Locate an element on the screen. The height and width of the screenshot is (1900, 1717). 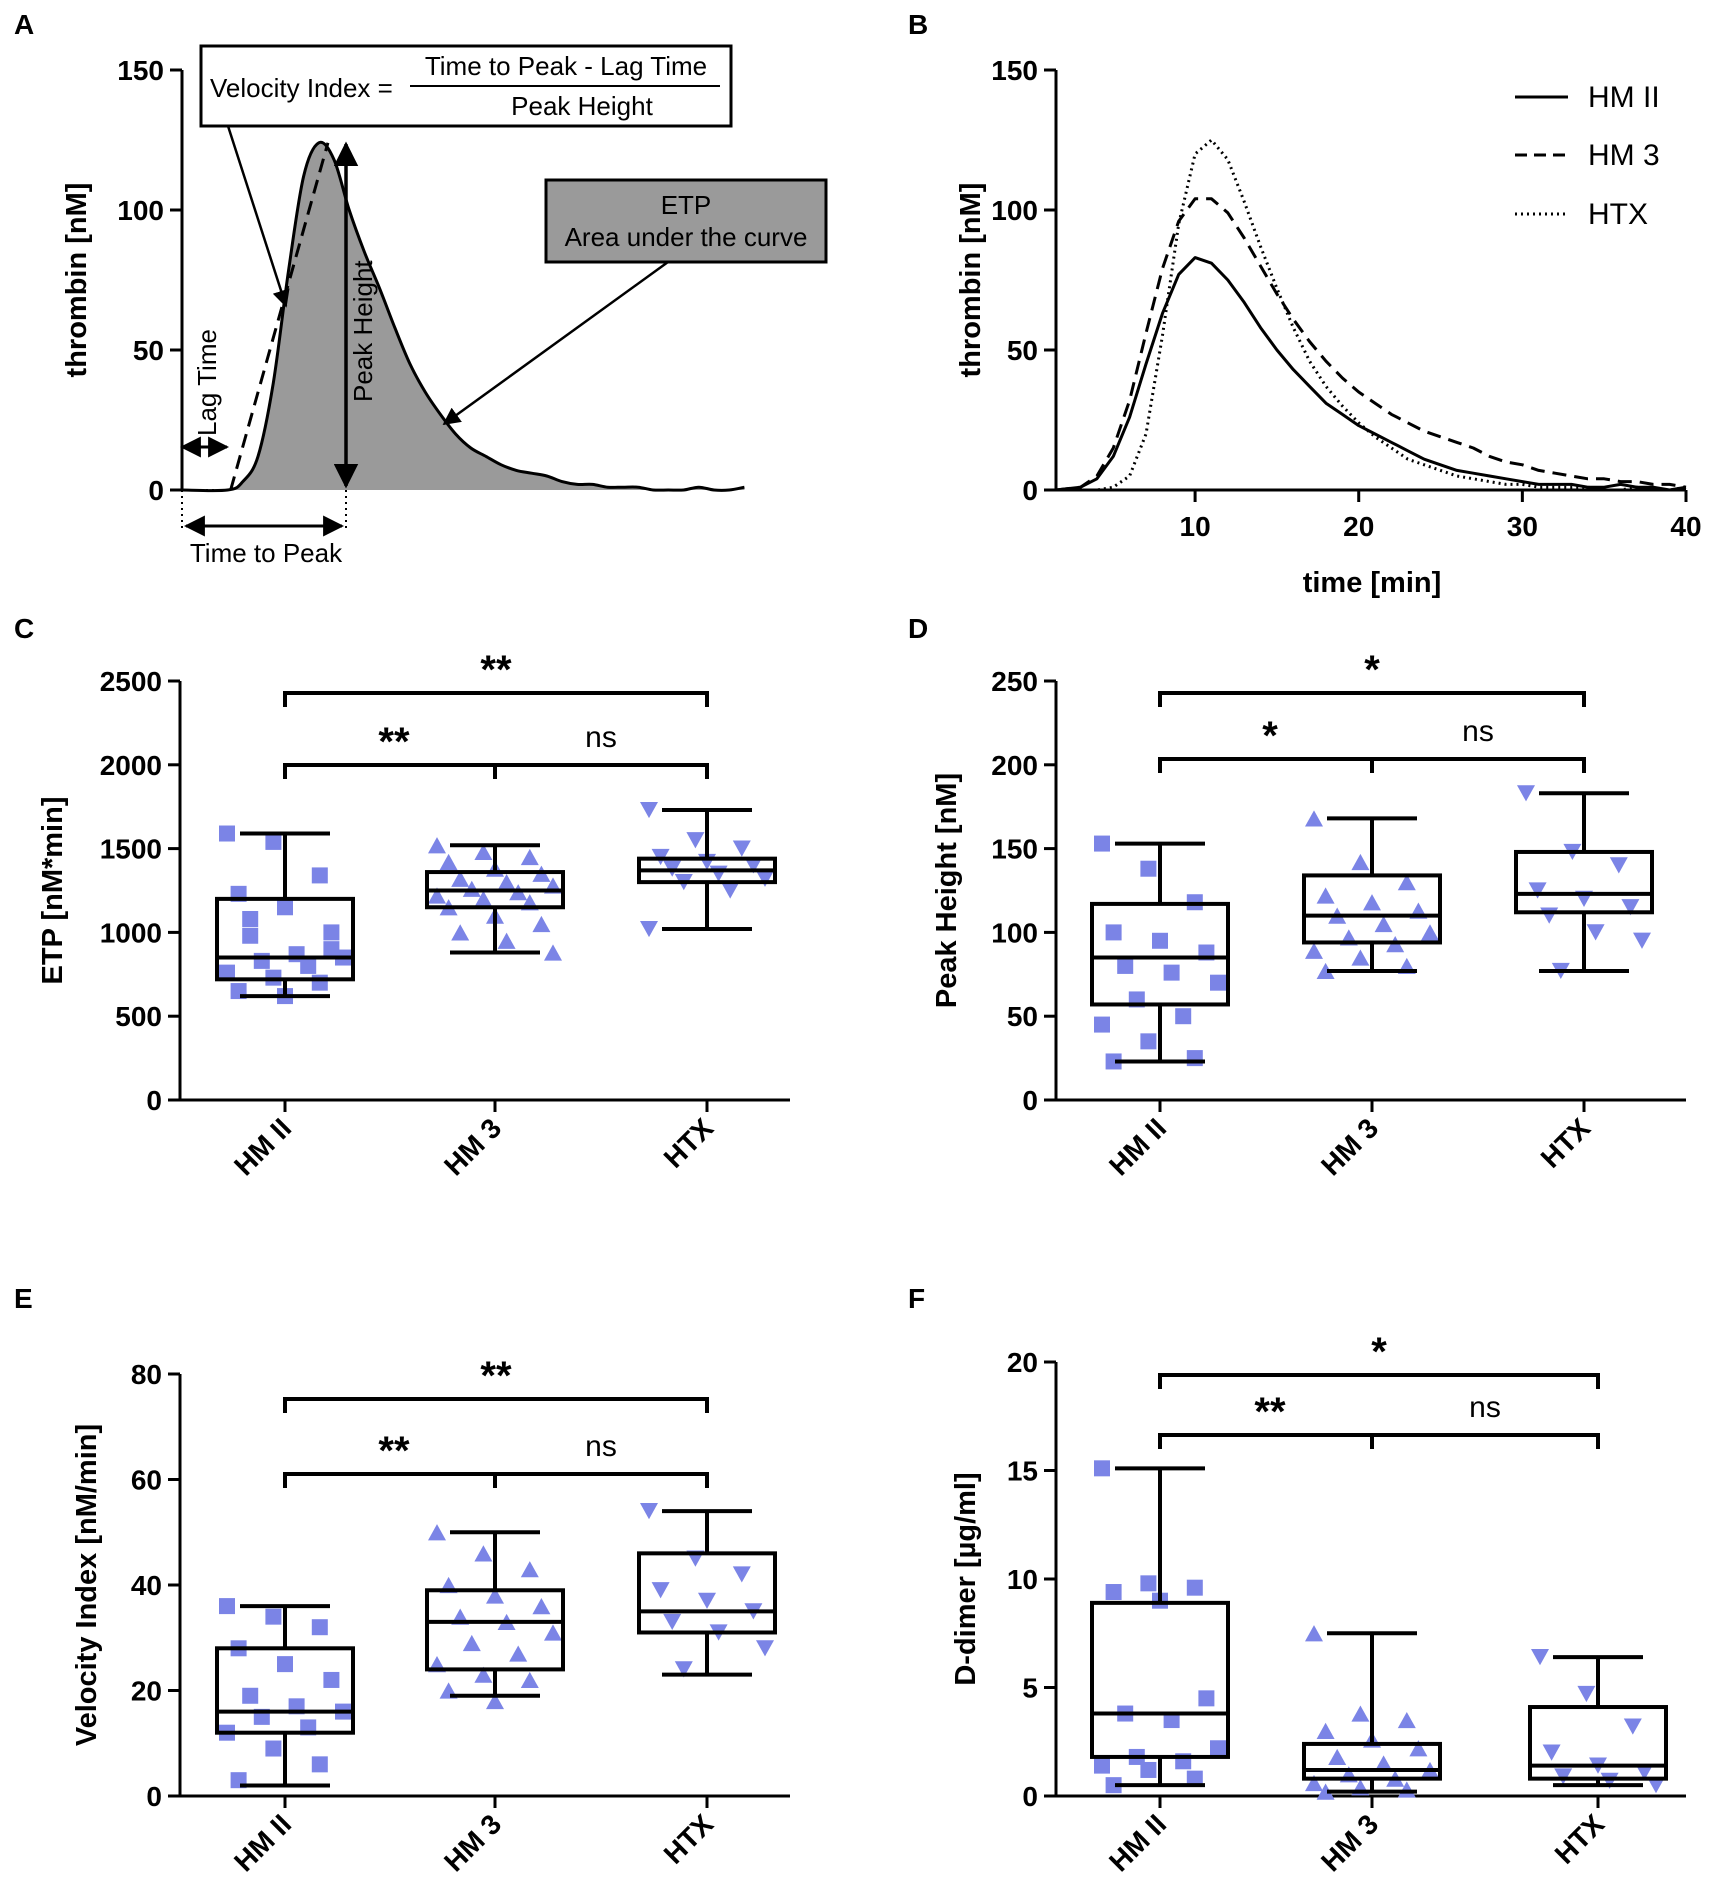
panel-f-x-tick-label: HM II is located at coordinates (1137, 1842).